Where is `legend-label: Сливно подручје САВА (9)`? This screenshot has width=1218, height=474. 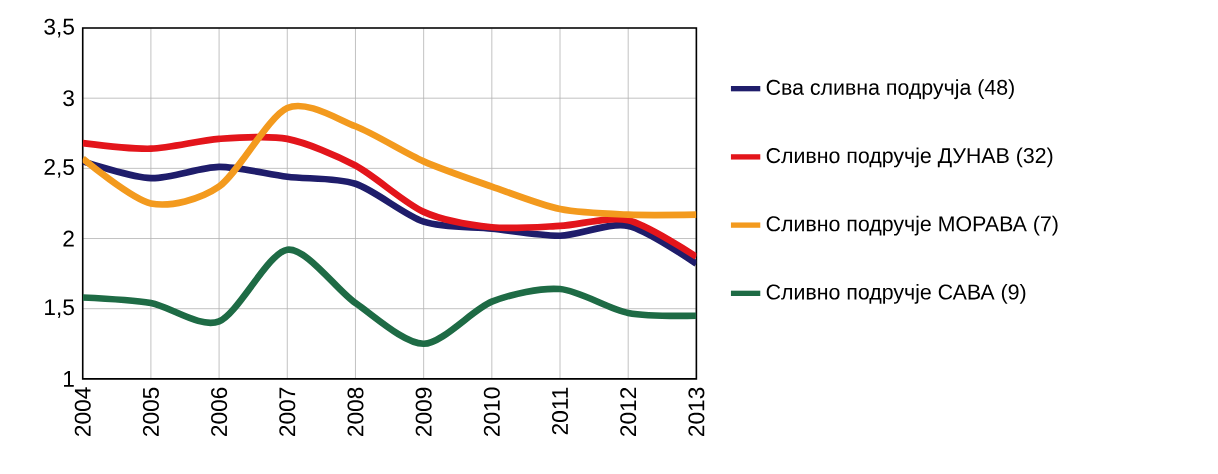 legend-label: Сливно подручје САВА (9) is located at coordinates (896, 294).